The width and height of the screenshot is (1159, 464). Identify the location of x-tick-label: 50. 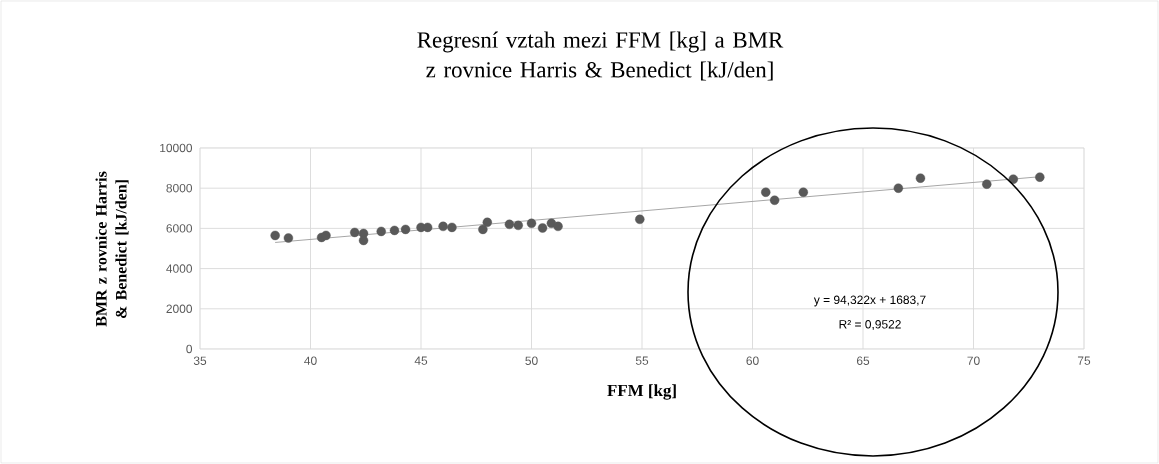
(531, 360).